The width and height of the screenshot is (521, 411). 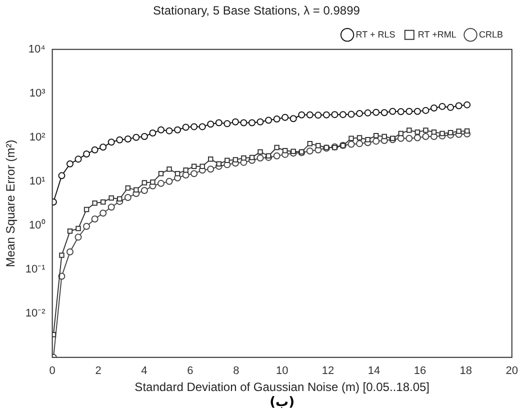 What do you see at coordinates (282, 387) in the screenshot?
I see `x-axis-title: Standard Deviation of Gaussian Noise (m) [0.05..18.05]` at bounding box center [282, 387].